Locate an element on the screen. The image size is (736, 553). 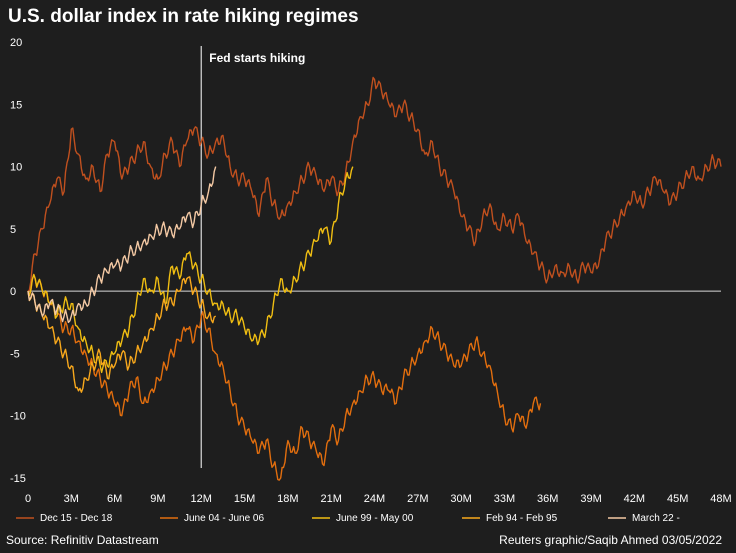
legend-label: June 04 - June 06 is located at coordinates (224, 518).